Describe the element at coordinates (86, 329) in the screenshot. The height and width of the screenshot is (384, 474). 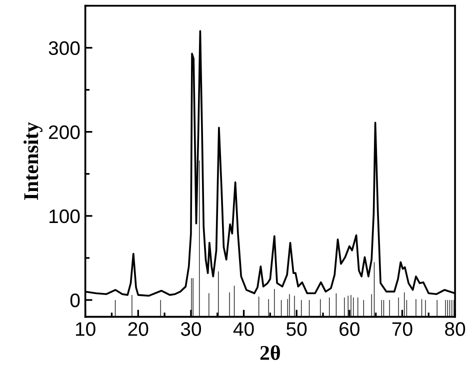
I see `x-tick-label: 10` at that location.